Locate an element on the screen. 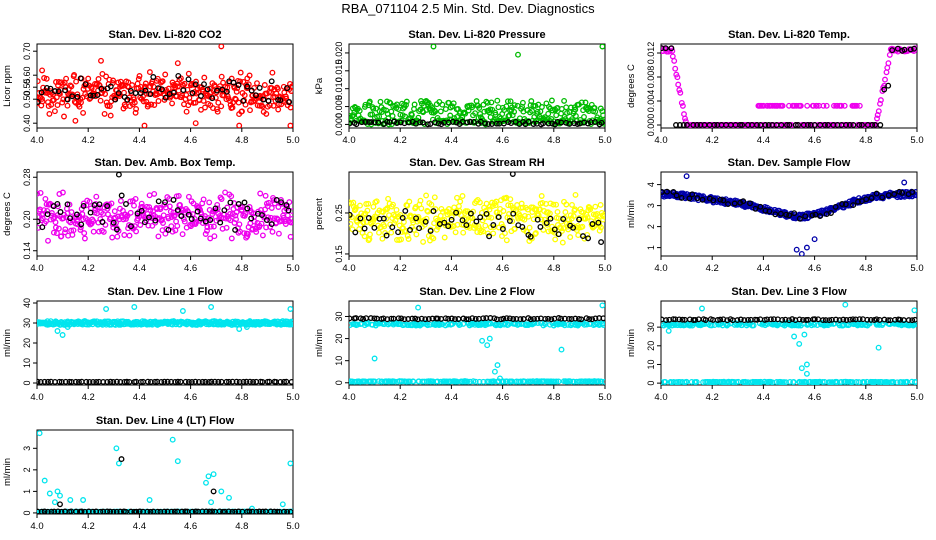 This screenshot has height=540, width=936. series-samples is located at coordinates (789, 343).